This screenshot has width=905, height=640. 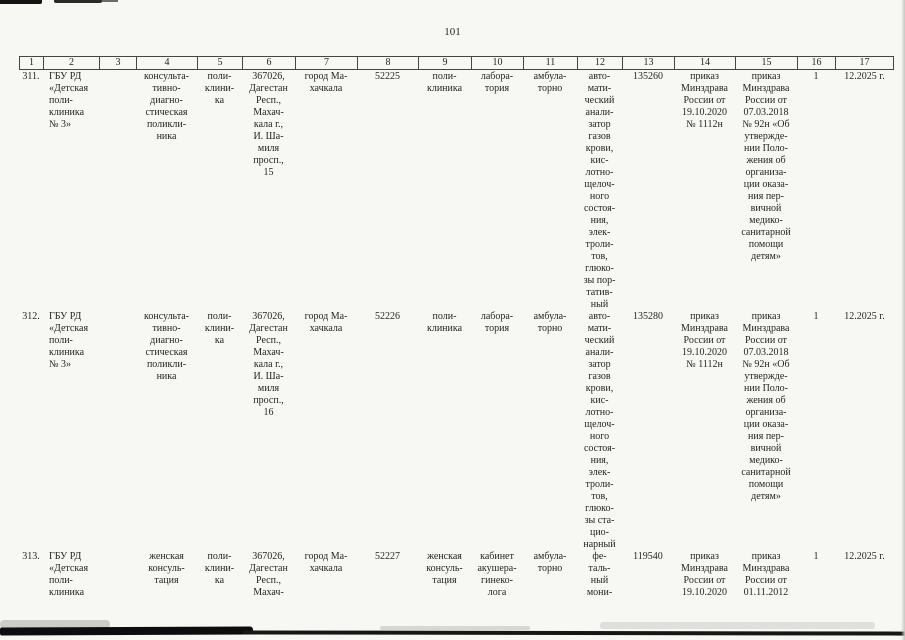 What do you see at coordinates (387, 556) in the screenshot?
I see `table-cell: 52227` at bounding box center [387, 556].